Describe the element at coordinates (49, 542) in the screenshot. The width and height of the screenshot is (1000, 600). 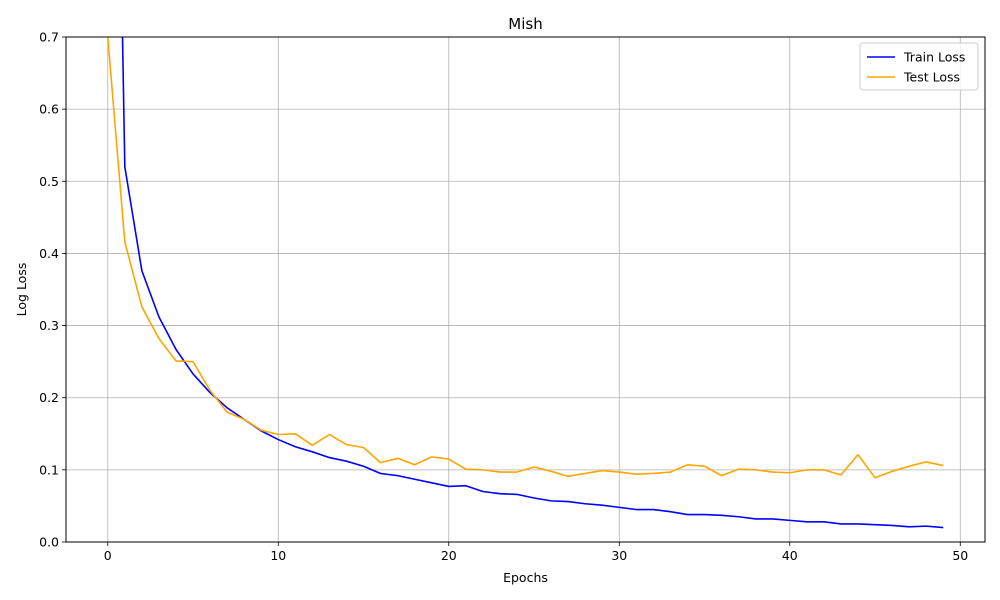
I see `y-tick-label: 0.0` at that location.